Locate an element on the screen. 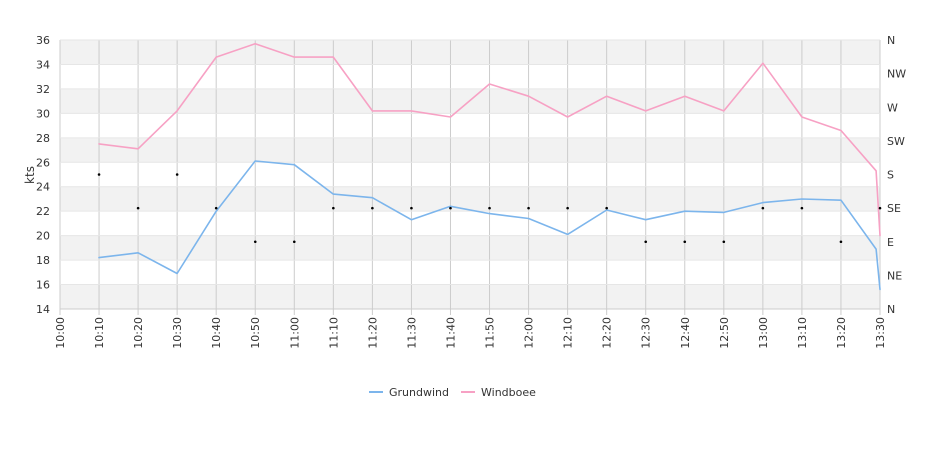  direction-axis-label: NE is located at coordinates (894, 275).